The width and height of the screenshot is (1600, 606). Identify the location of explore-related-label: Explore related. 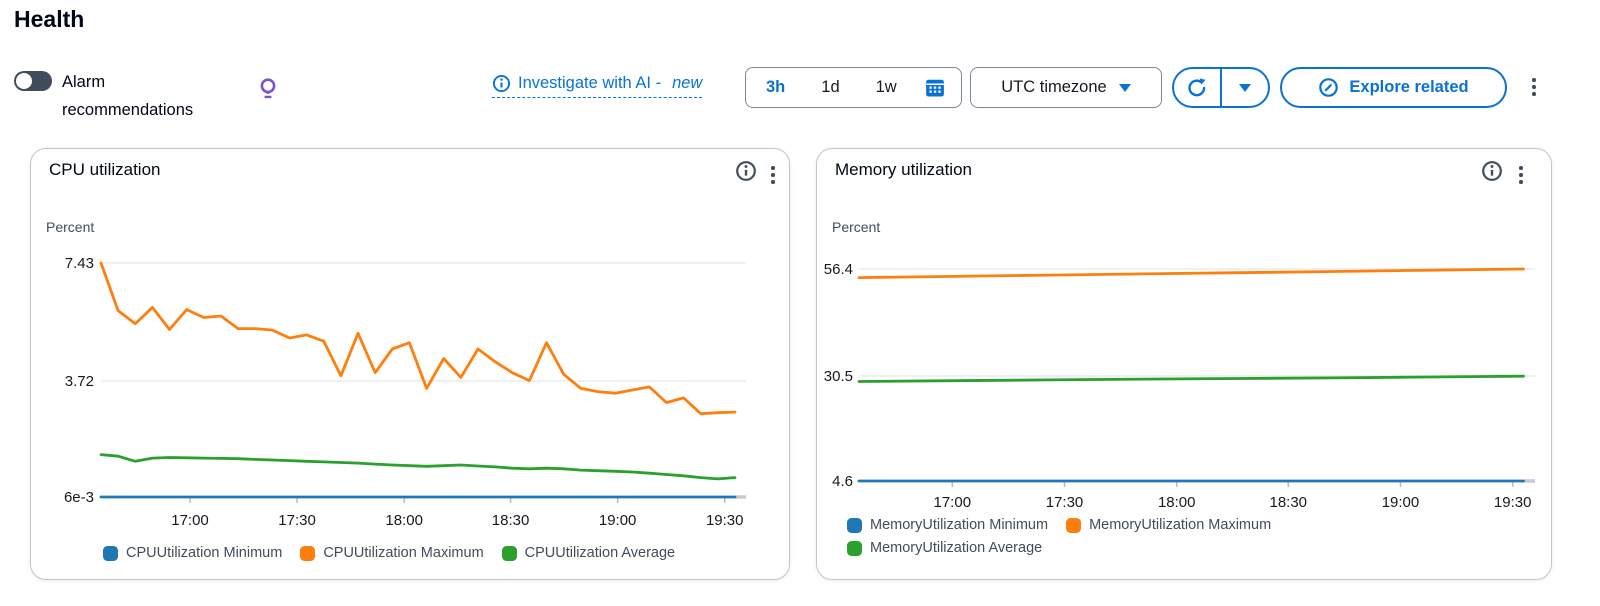
(1409, 87).